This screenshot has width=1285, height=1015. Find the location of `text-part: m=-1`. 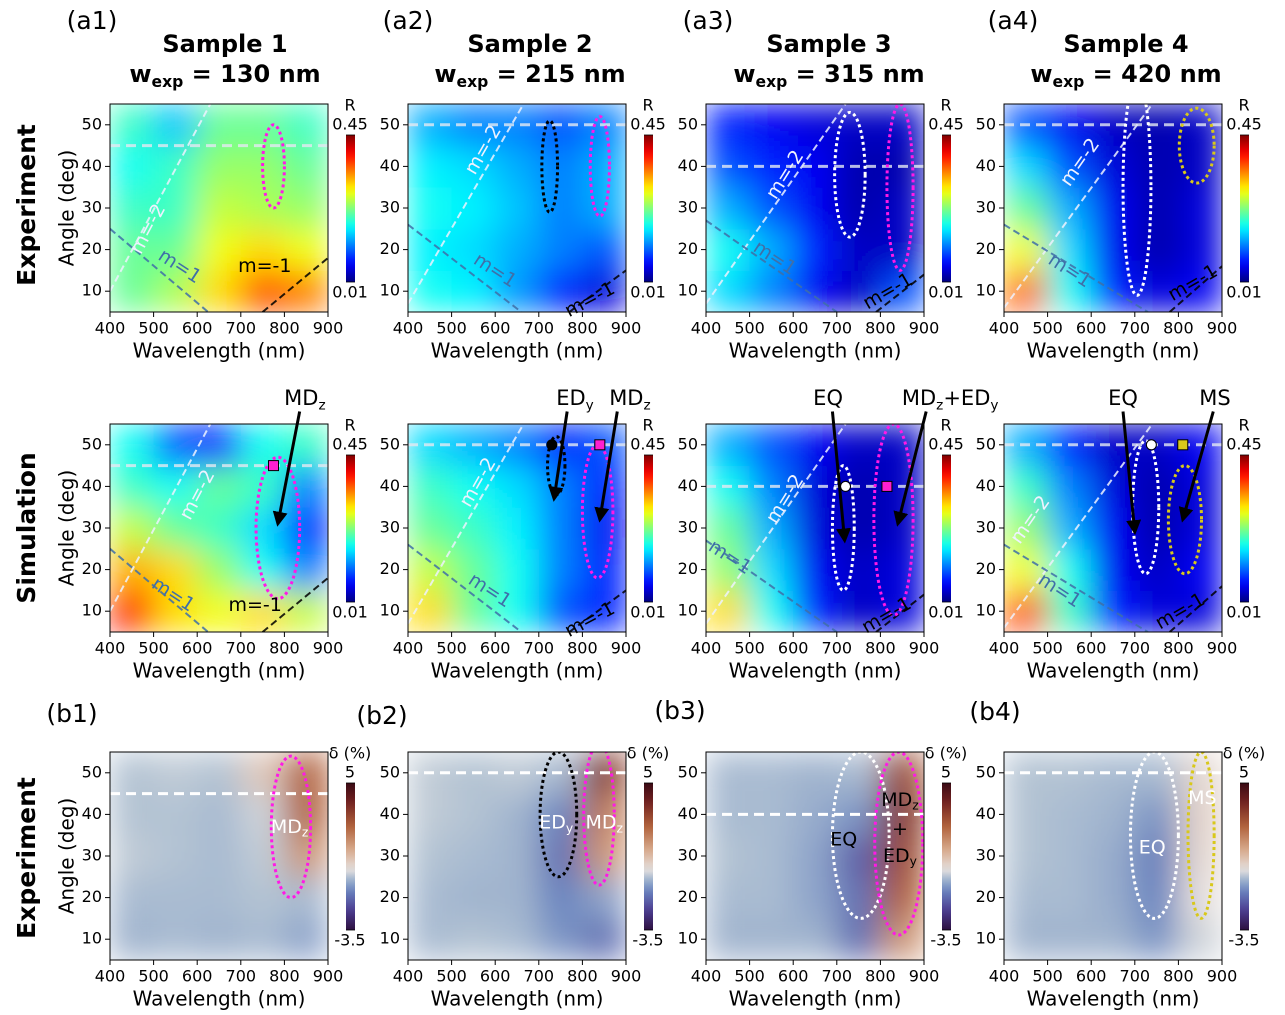

text-part: m=-1 is located at coordinates (255, 604).